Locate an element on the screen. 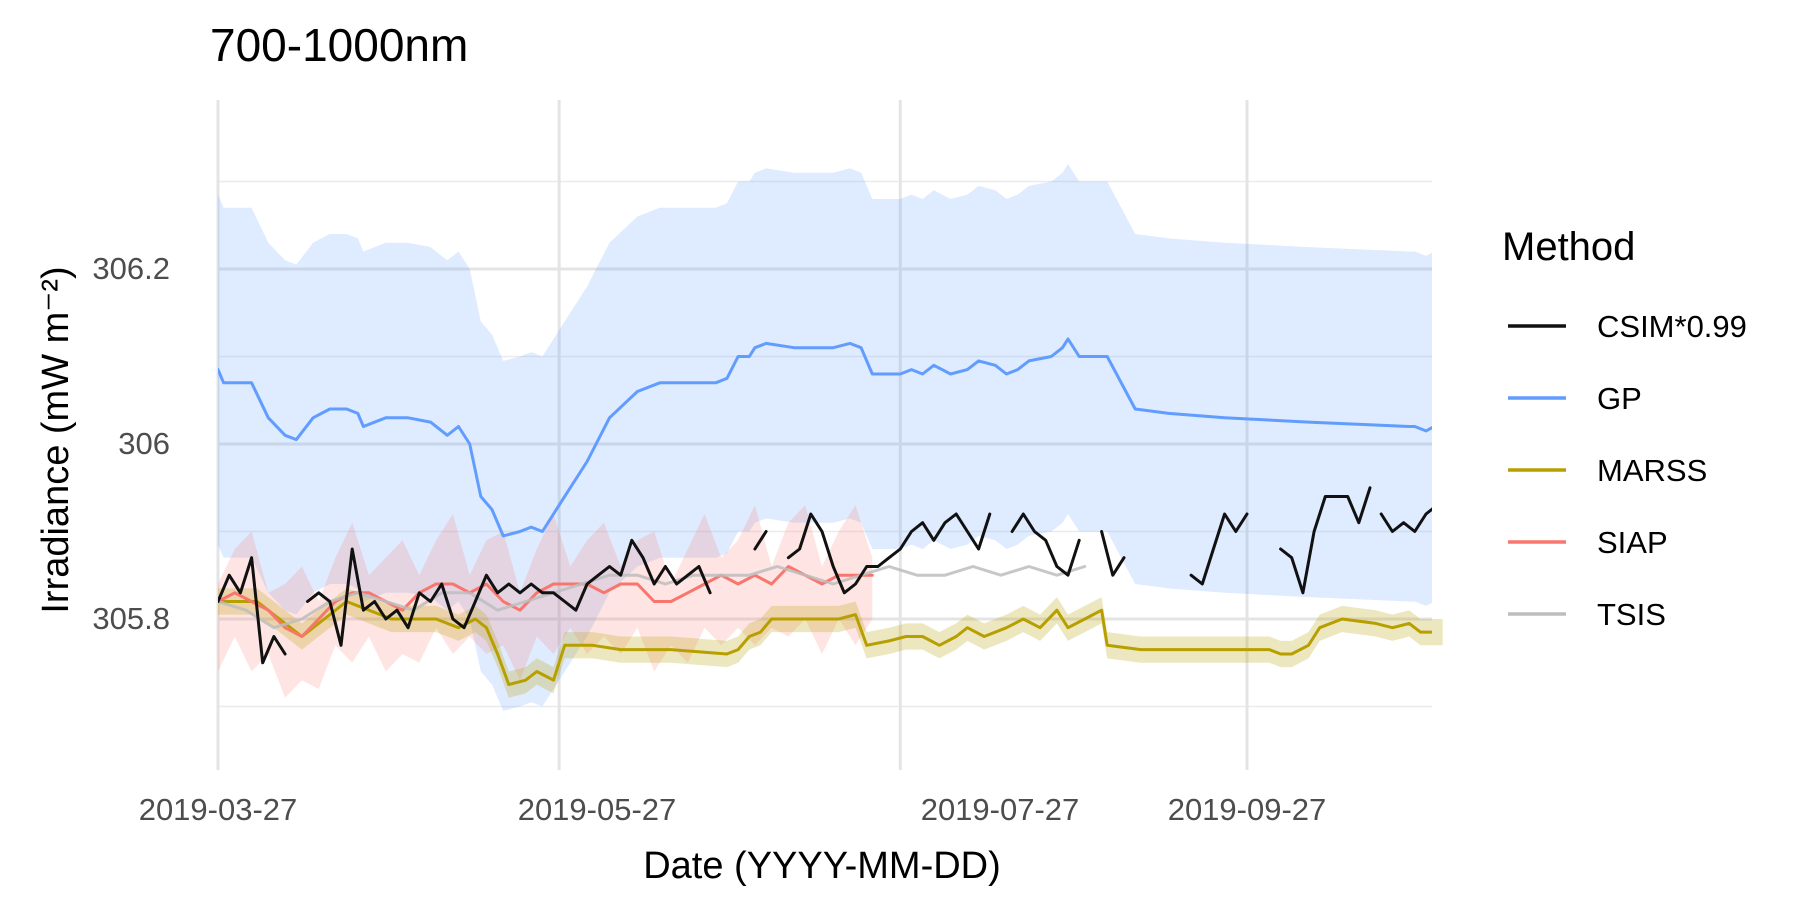 The image size is (1800, 900). legend-label-marss: MARSS is located at coordinates (1652, 470).